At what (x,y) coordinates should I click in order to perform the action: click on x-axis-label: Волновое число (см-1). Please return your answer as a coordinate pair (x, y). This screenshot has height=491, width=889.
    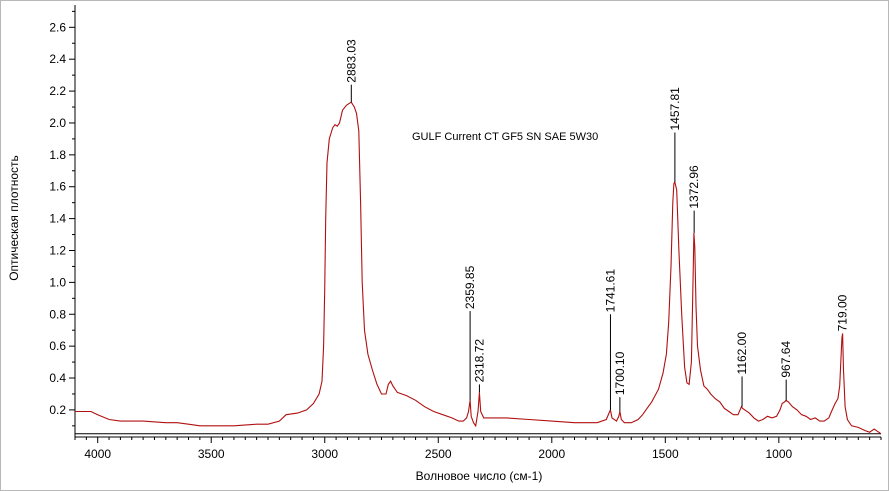
    Looking at the image, I should click on (479, 476).